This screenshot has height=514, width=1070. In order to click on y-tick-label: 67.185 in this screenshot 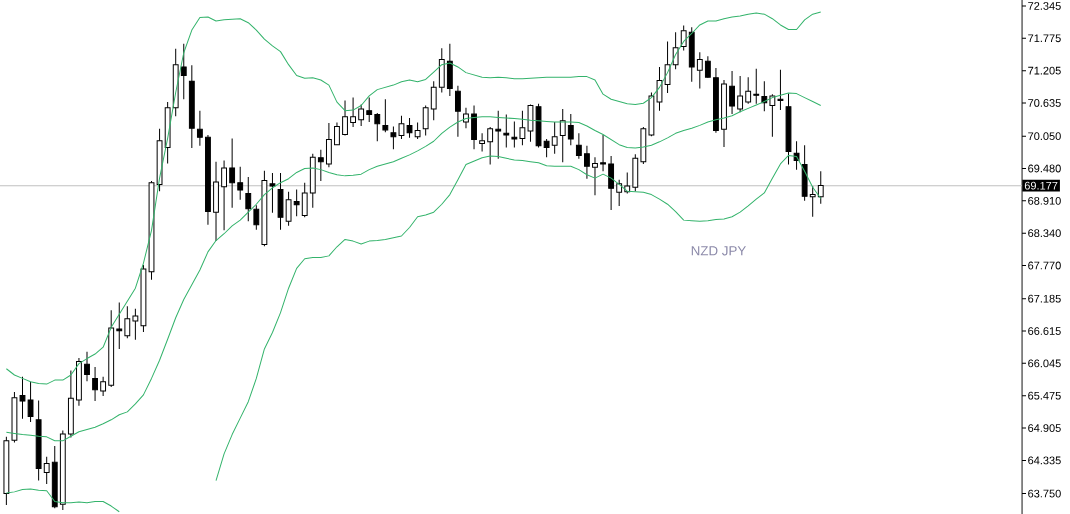, I will do `click(1044, 298)`.